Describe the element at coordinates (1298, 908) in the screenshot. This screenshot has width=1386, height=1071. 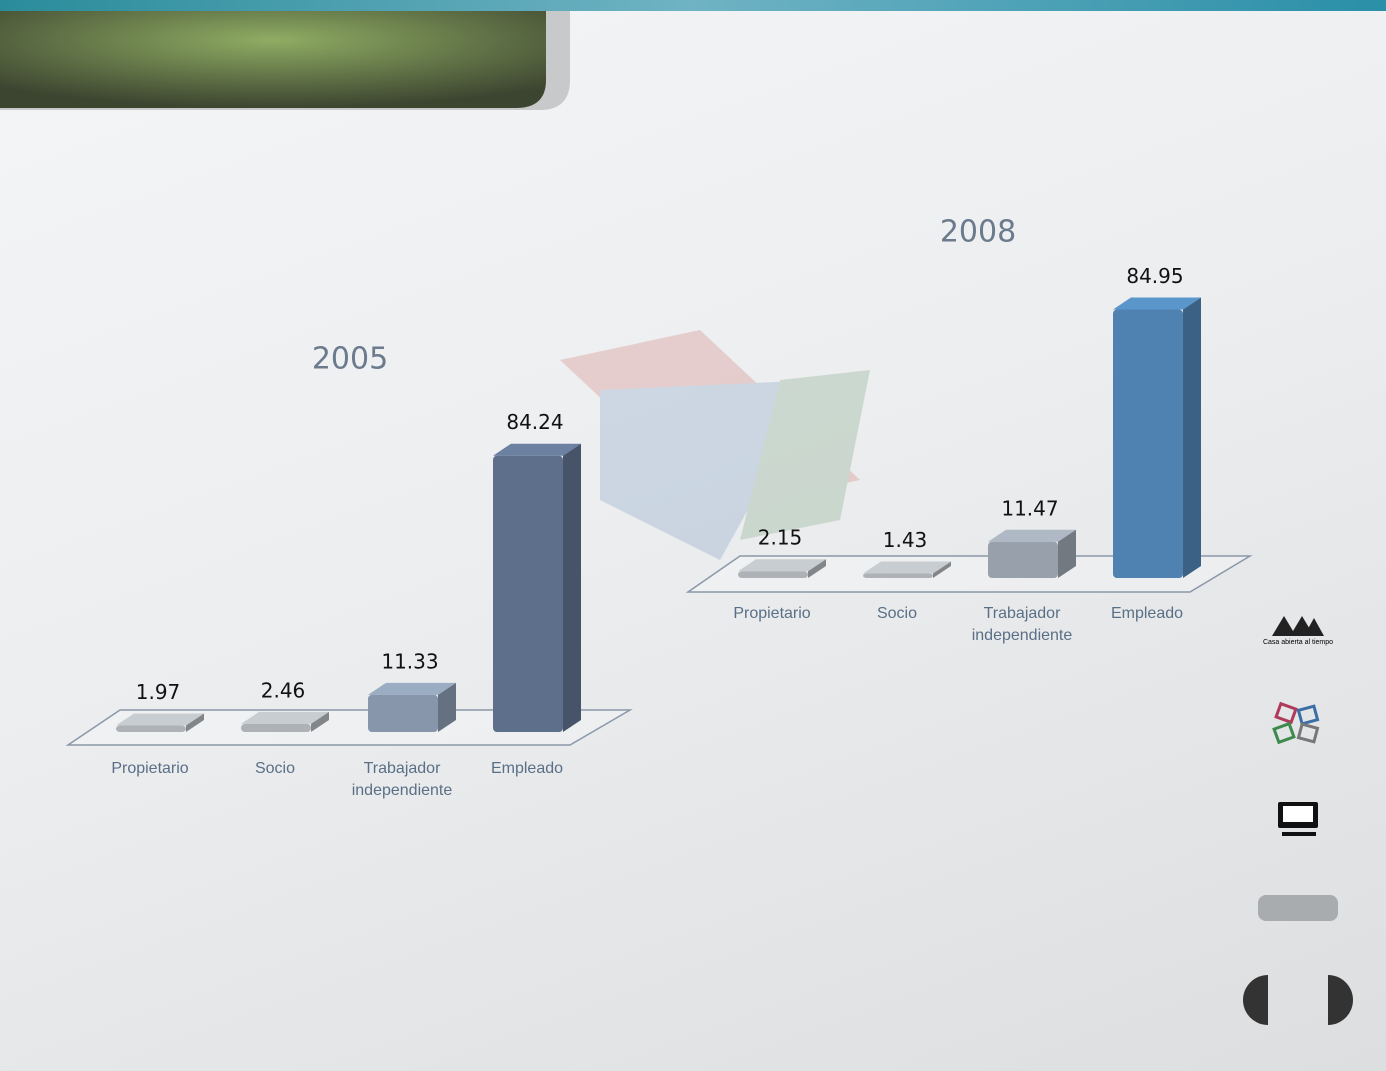
I see `nav-button` at that location.